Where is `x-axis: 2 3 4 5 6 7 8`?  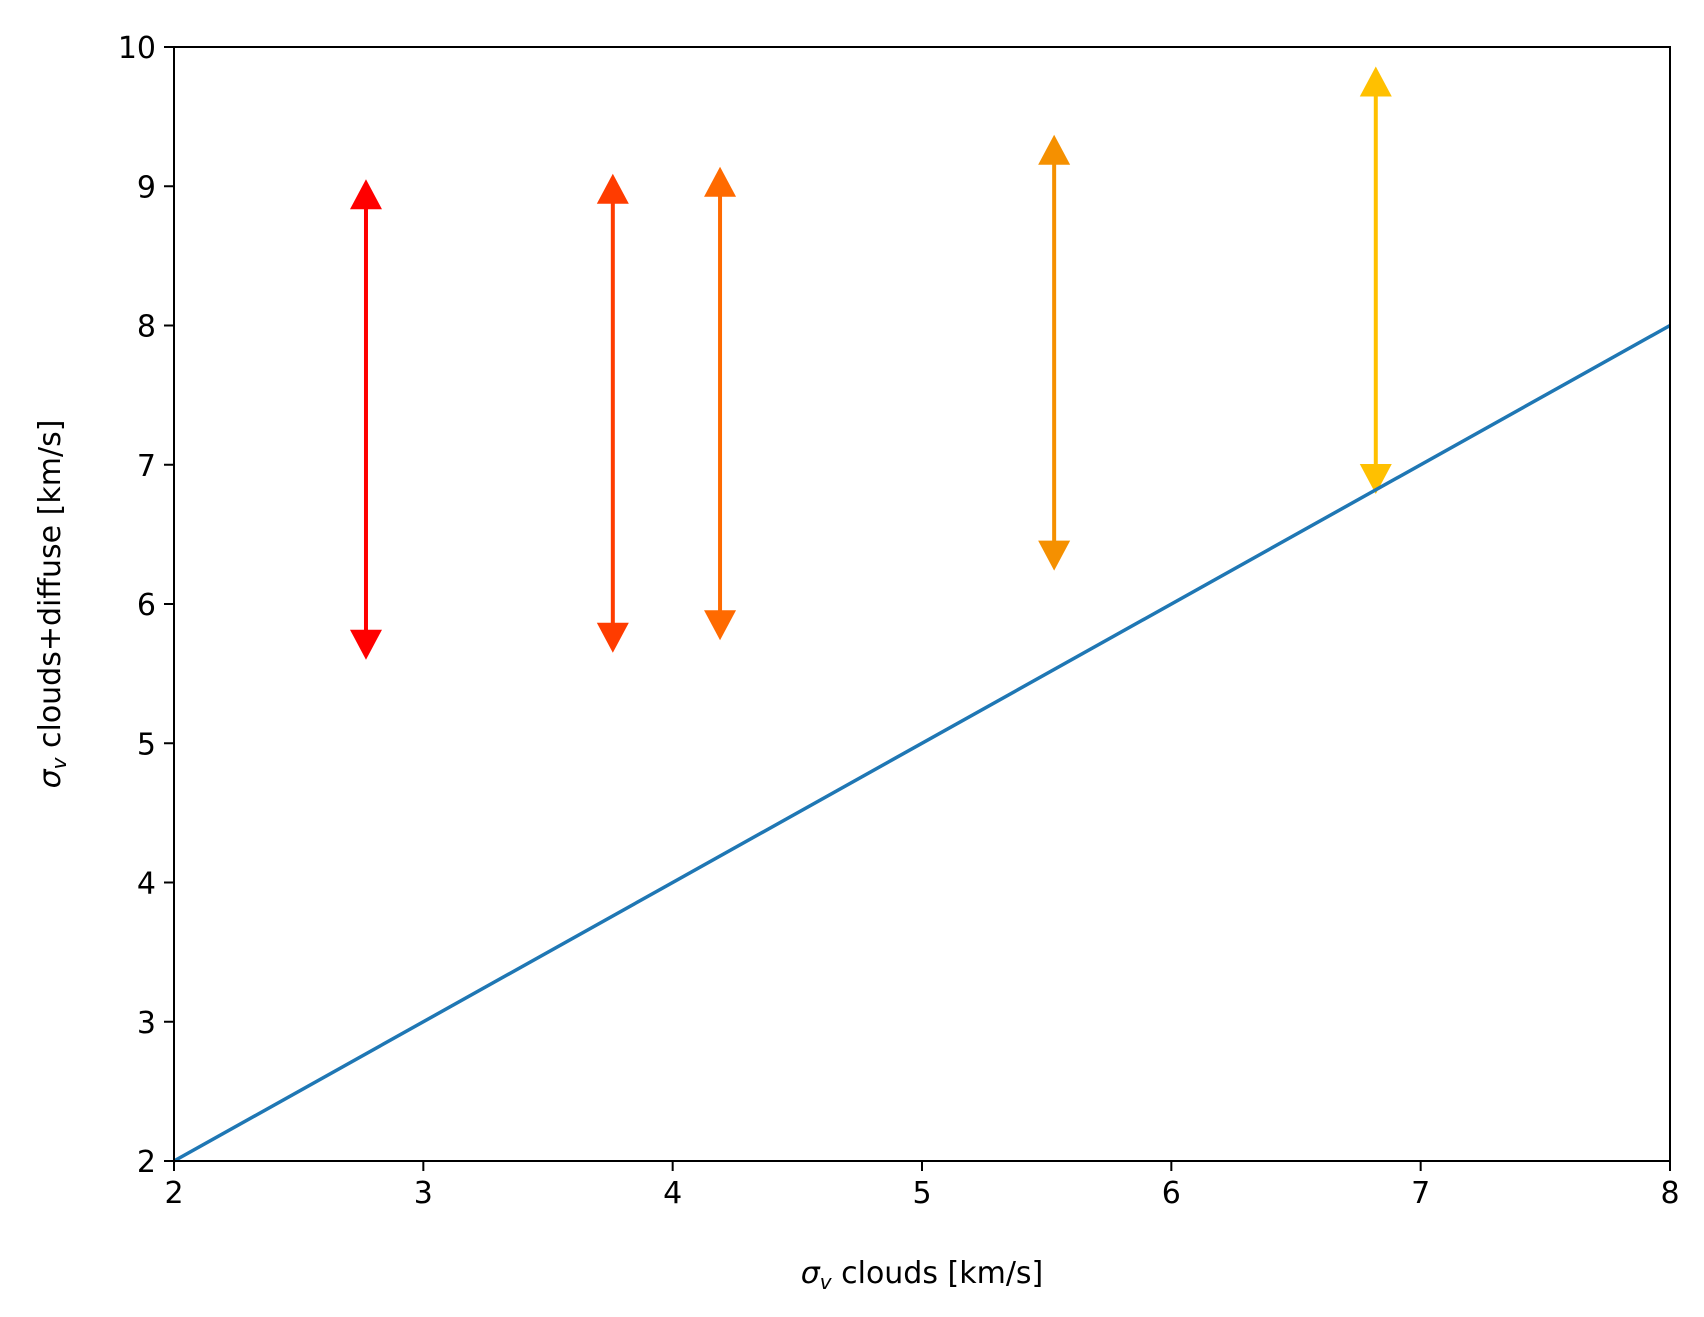
x-axis: 2 3 4 5 6 7 8 is located at coordinates (922, 1186).